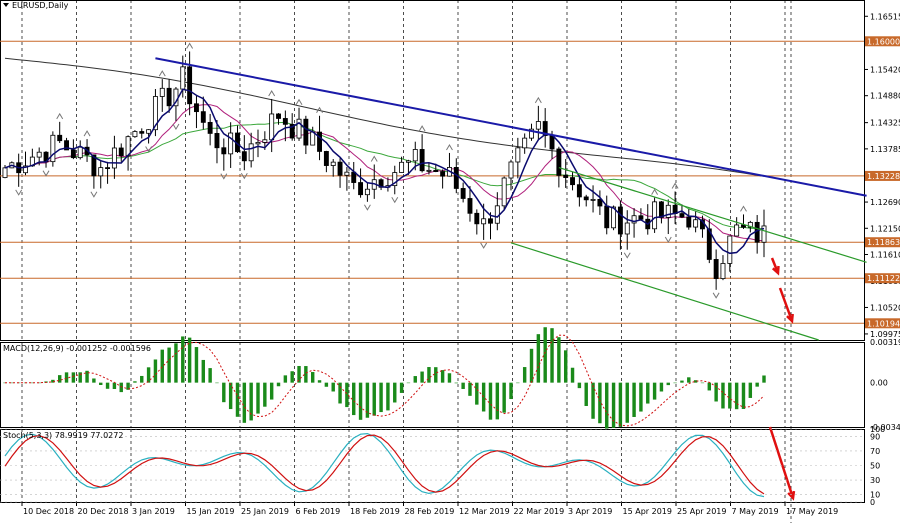 This screenshot has width=900, height=523. I want to click on x-tick-label: 15 Jan 2019, so click(211, 511).